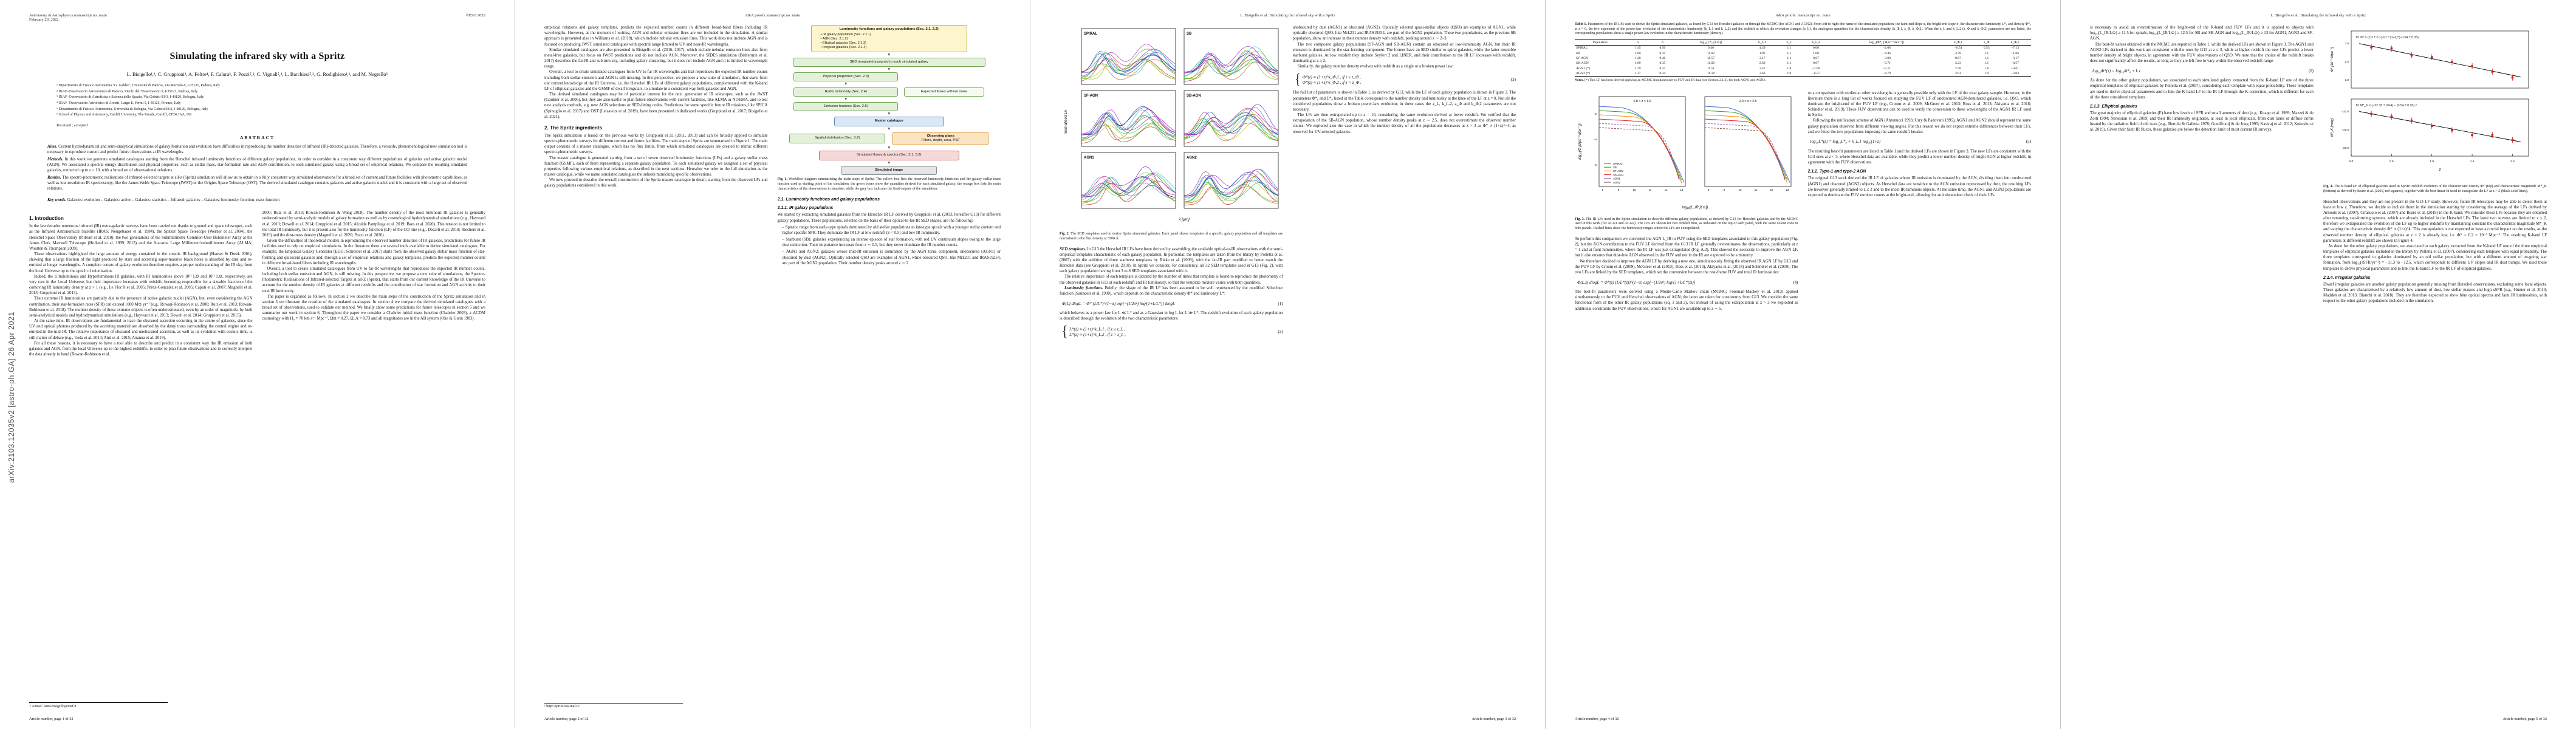 Image resolution: width=2576 pixels, height=729 pixels. Describe the element at coordinates (2015, 53) in the screenshot. I see `table-cell: −1.06` at that location.